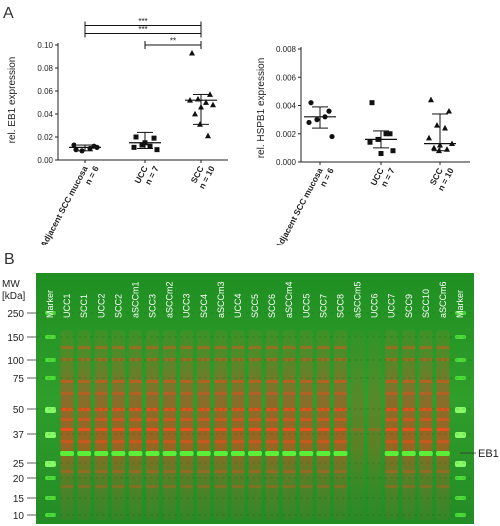 The image size is (500, 526). Describe the element at coordinates (19, 435) in the screenshot. I see `mw-marker-label: 37` at that location.